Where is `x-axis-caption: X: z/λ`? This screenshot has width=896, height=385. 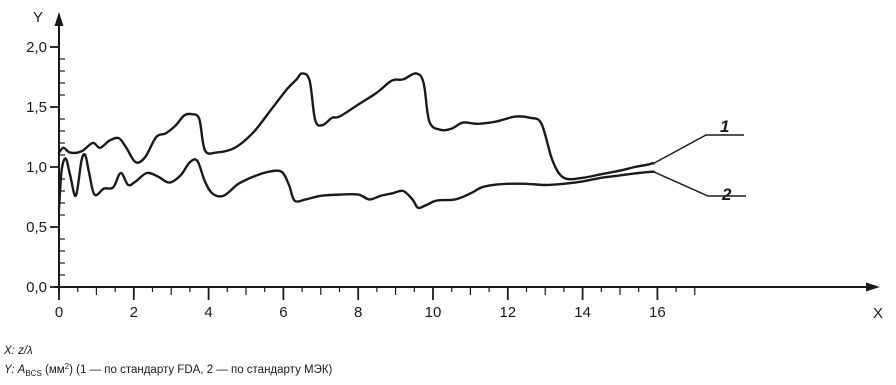 x-axis-caption: X: z/λ is located at coordinates (18, 351).